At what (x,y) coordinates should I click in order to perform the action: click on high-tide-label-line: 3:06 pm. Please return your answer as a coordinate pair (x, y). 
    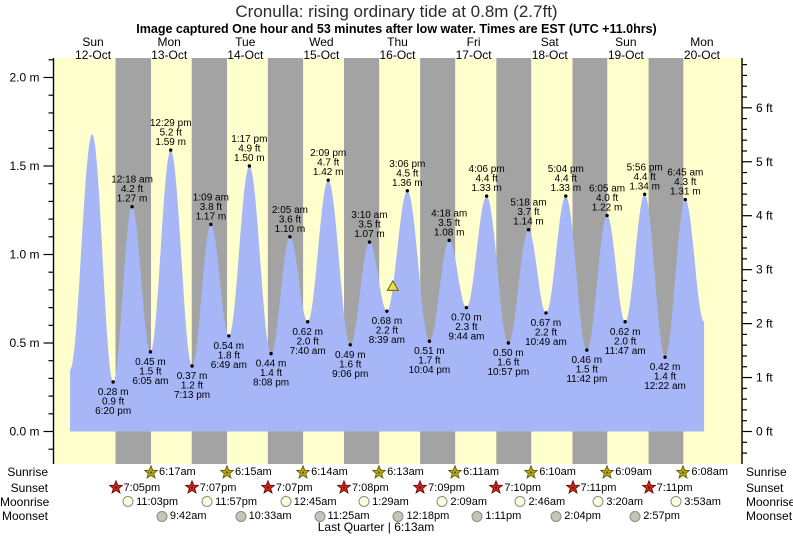
    Looking at the image, I should click on (407, 164).